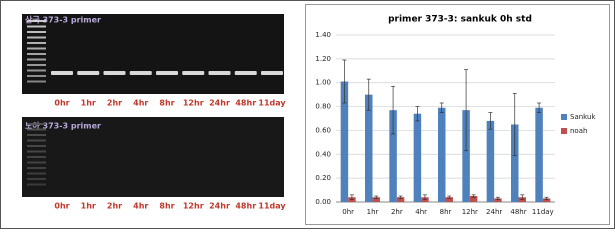  What do you see at coordinates (470, 212) in the screenshot?
I see `x-tick-label: 12hr` at bounding box center [470, 212].